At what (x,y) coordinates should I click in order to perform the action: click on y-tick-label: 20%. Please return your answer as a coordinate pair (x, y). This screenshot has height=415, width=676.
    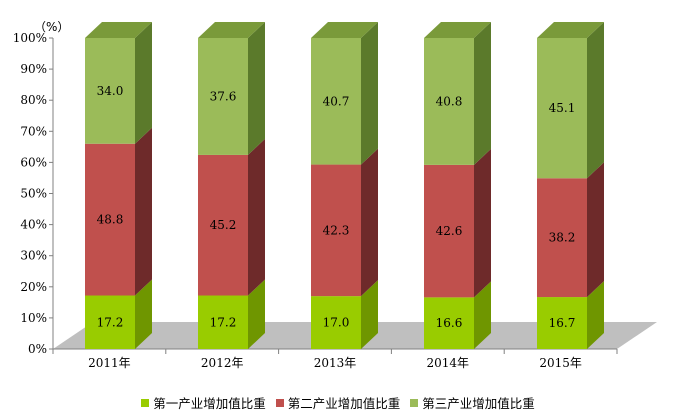
    Looking at the image, I should click on (33, 287).